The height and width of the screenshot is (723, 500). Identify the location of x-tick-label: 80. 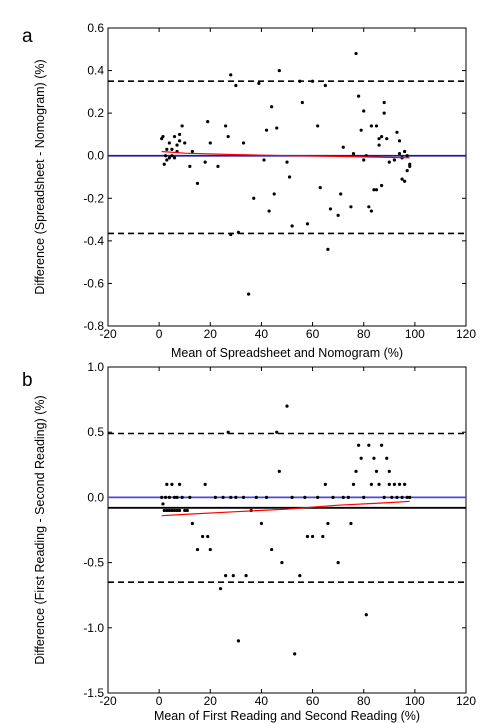
(364, 701).